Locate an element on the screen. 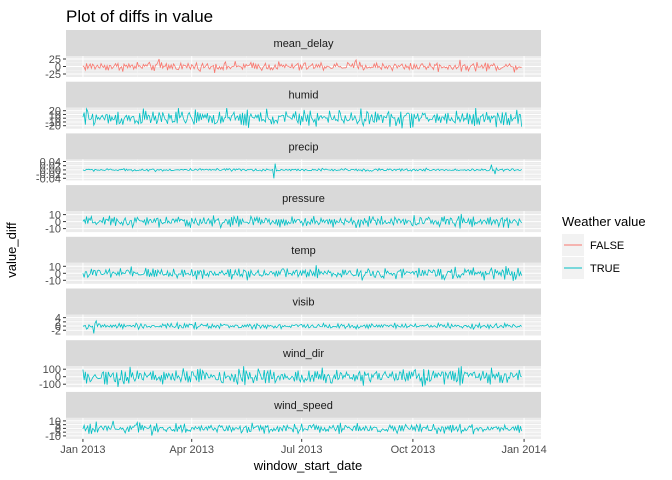 The image size is (672, 480). facet-precip: precip -0.04-0.020.000.020.04 is located at coordinates (288, 159).